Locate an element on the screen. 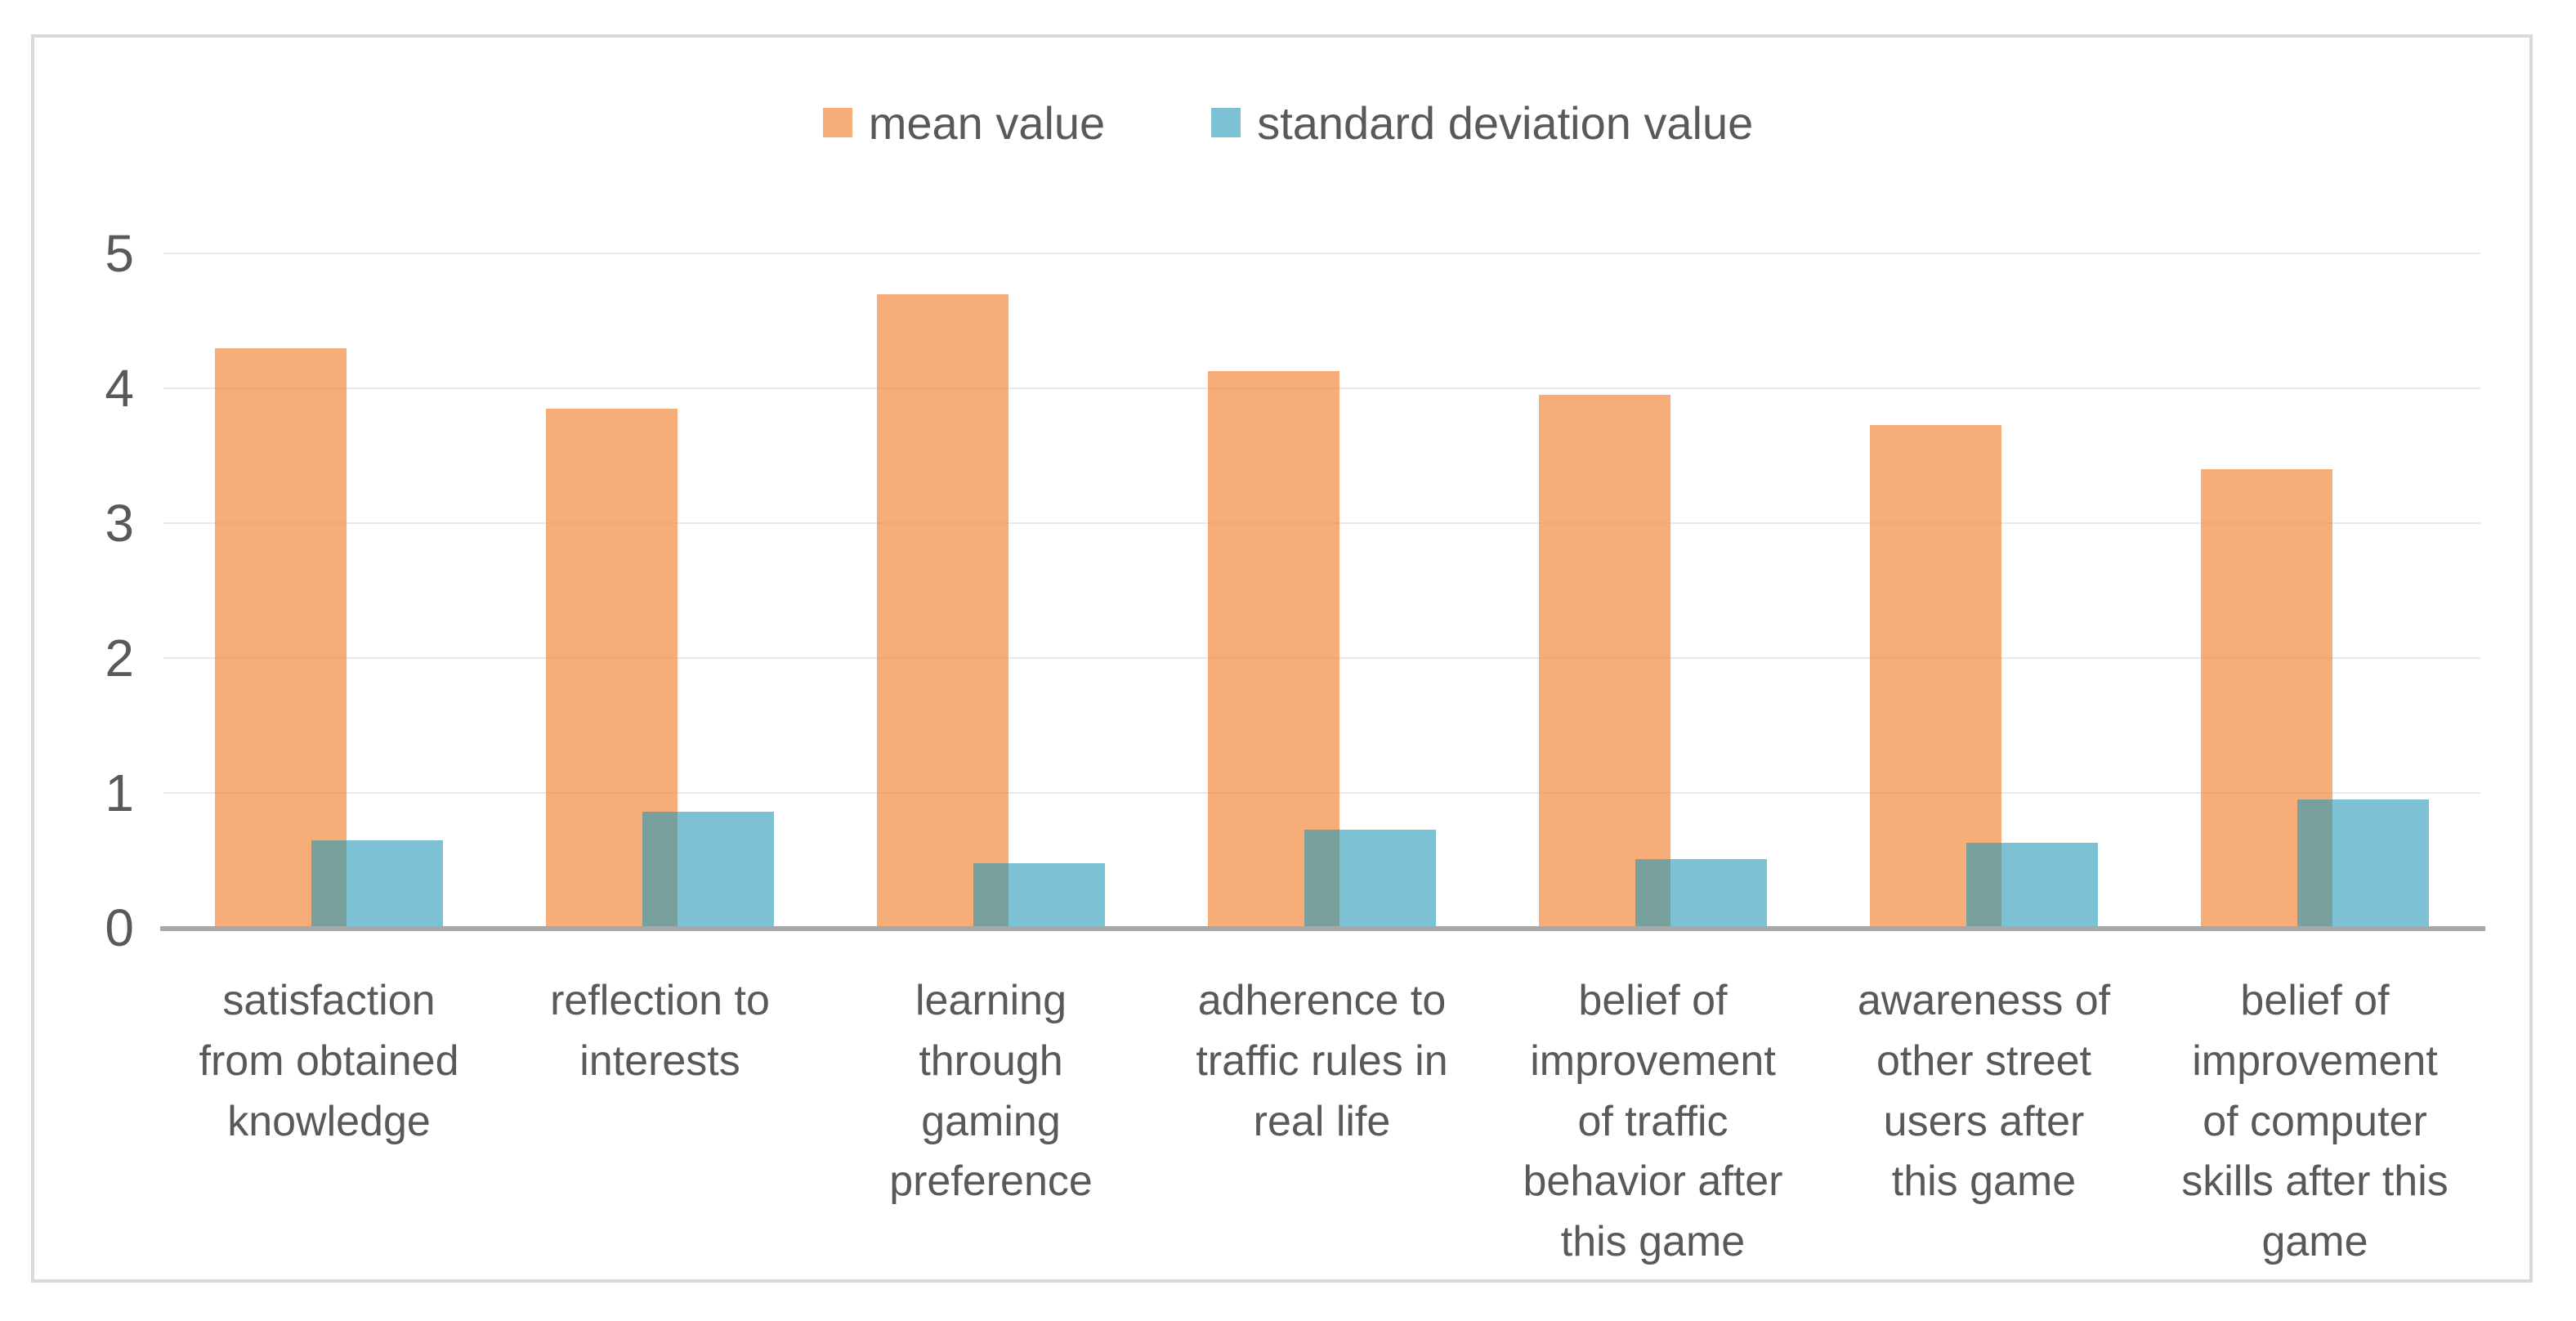  x-axis-line is located at coordinates (1322, 928).